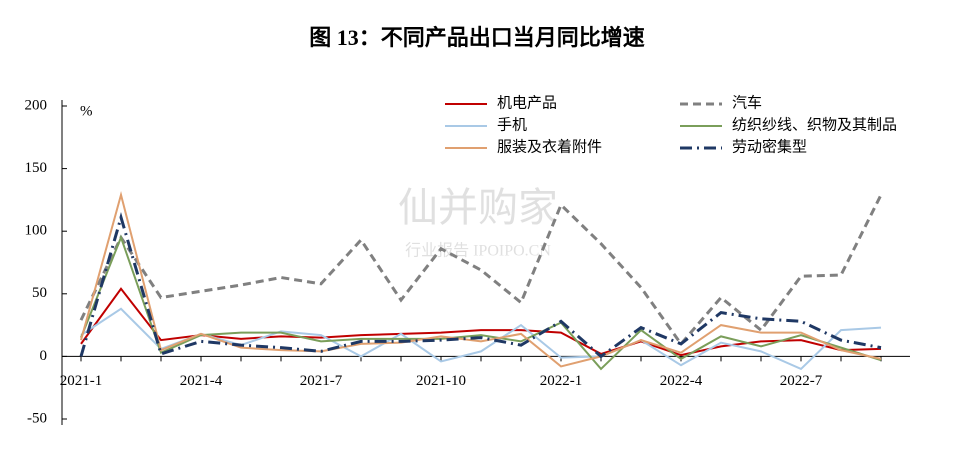 The image size is (955, 450). Describe the element at coordinates (769, 146) in the screenshot. I see `legend-label: 劳动密集型` at that location.